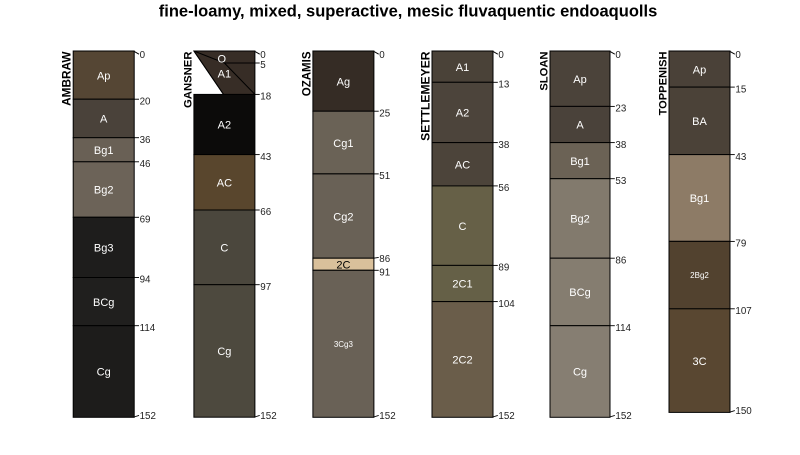 The height and width of the screenshot is (455, 800). Describe the element at coordinates (265, 97) in the screenshot. I see `svg-text: 18` at that location.